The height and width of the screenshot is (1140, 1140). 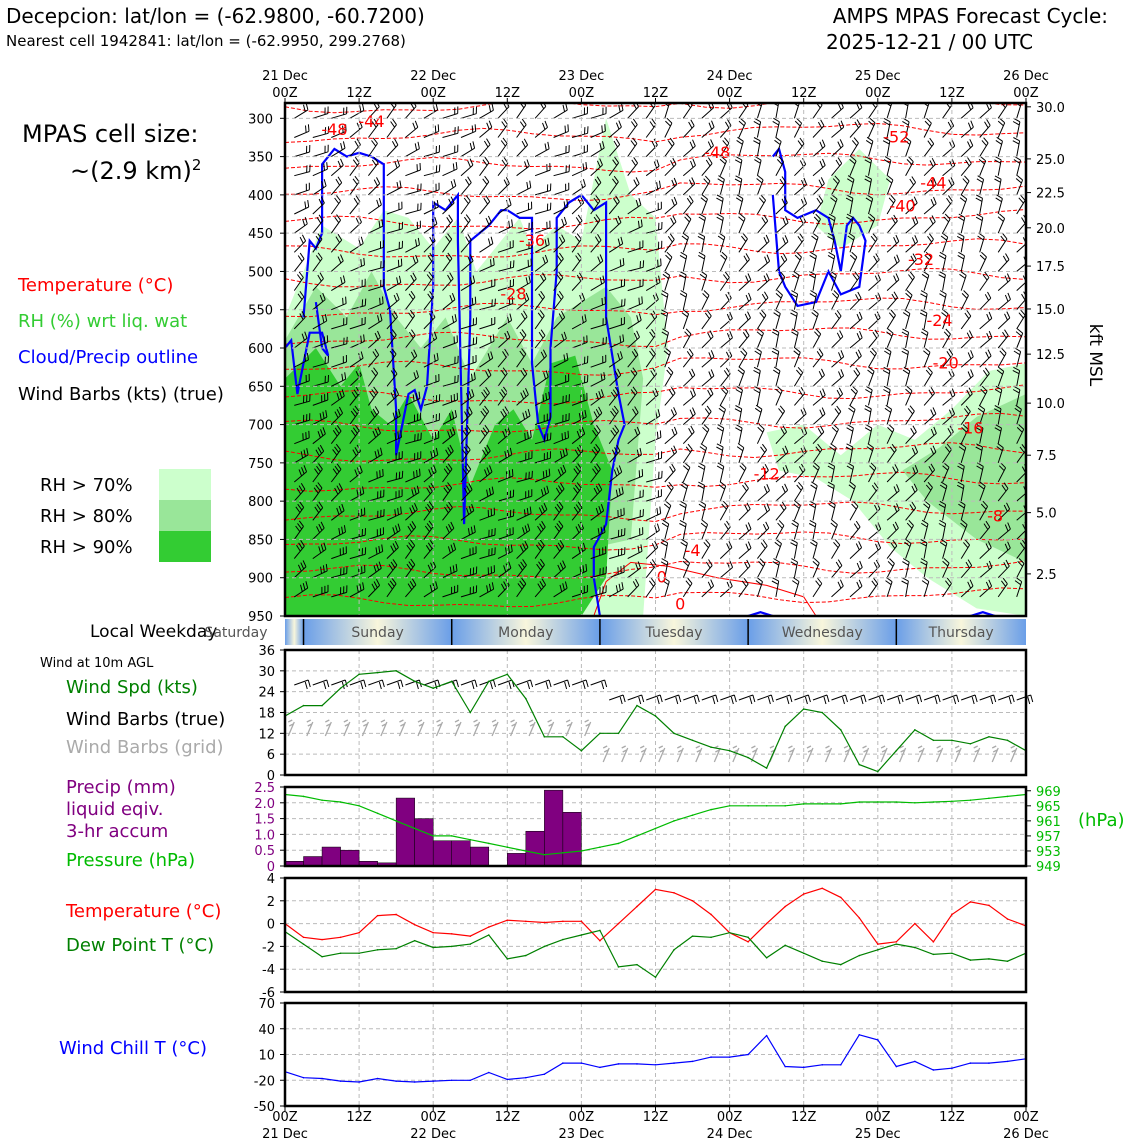 I want to click on bottom-xtick-date: 24 Dec, so click(x=730, y=1133).